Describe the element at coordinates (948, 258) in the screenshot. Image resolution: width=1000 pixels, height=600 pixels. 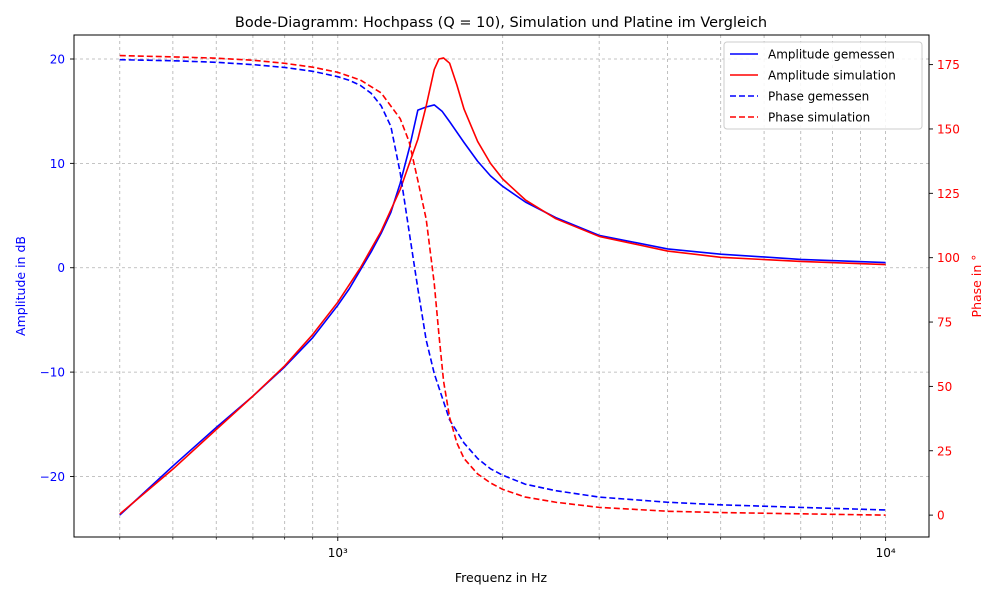
I see `y-right-tick-label: 100` at that location.